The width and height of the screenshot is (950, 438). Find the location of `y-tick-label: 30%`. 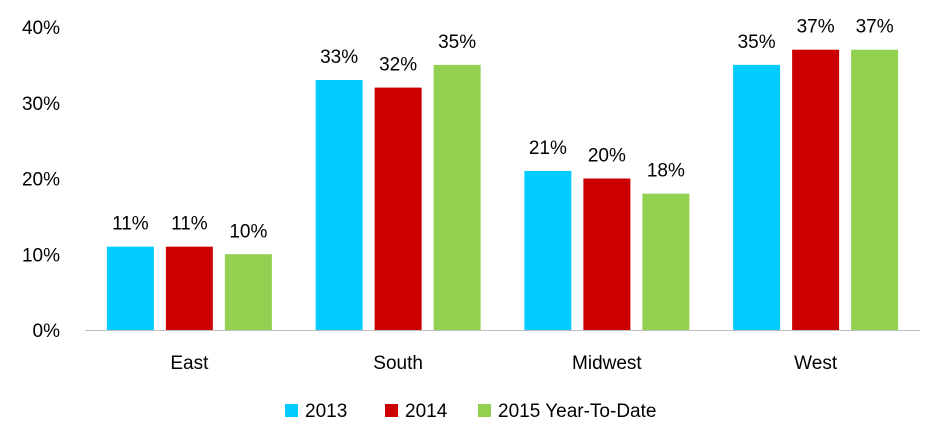

y-tick-label: 30% is located at coordinates (41, 104).